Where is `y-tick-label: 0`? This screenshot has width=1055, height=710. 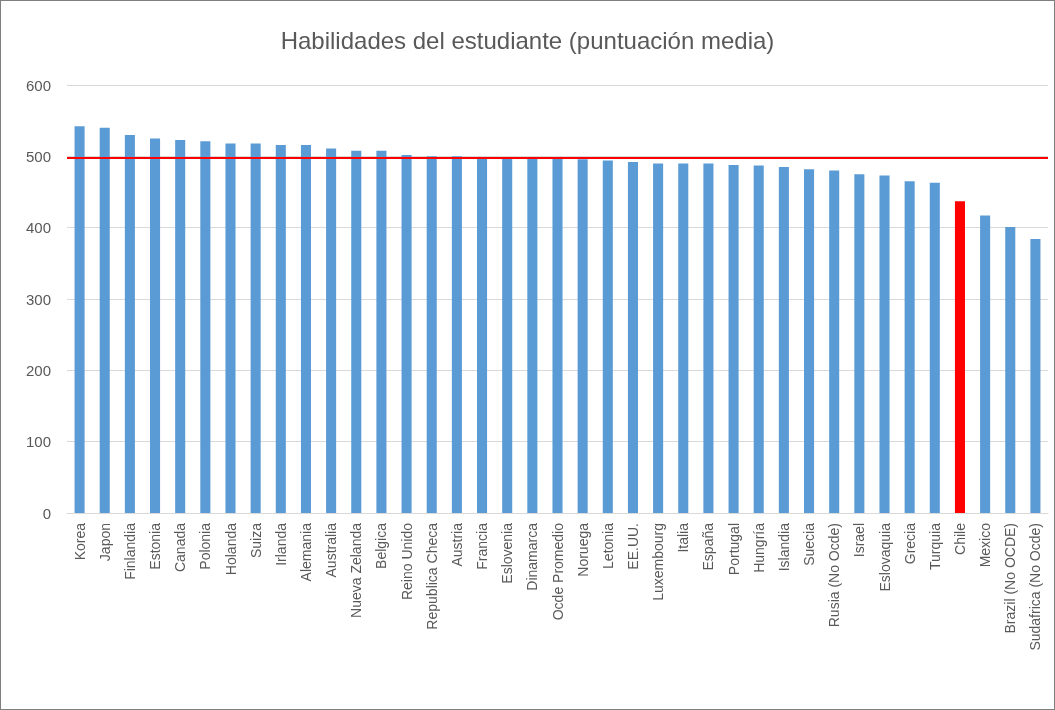
y-tick-label: 0 is located at coordinates (46, 513).